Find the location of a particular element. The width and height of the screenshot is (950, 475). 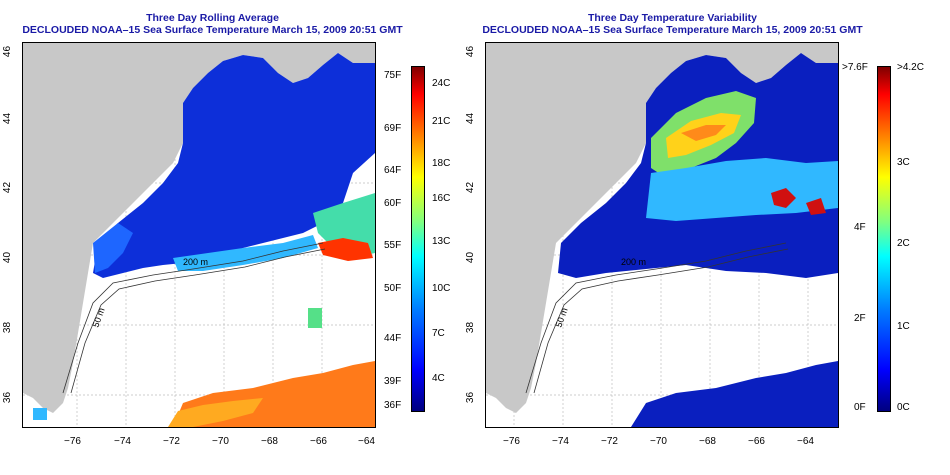

left-contour-200m is located at coordinates (193, 318).